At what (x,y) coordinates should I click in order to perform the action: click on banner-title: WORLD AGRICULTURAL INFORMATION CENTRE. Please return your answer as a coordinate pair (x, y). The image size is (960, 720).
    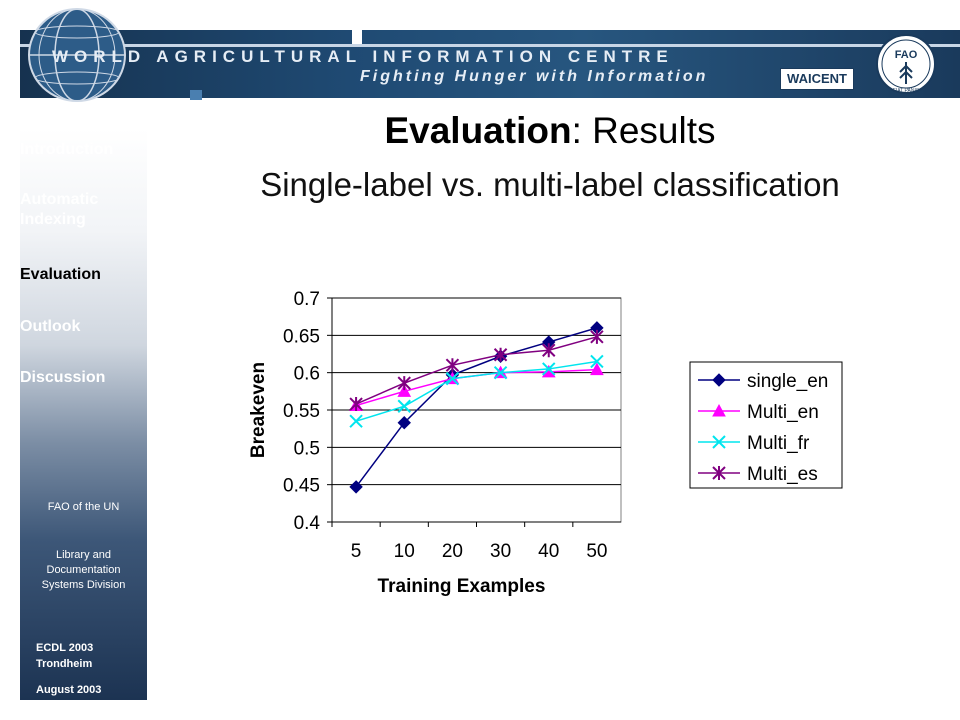
    Looking at the image, I should click on (363, 56).